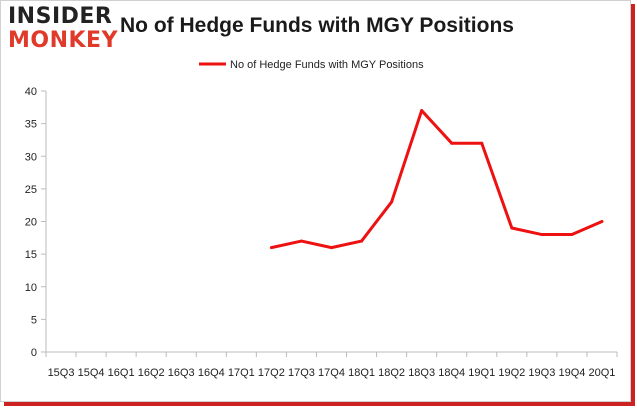 The image size is (637, 408). What do you see at coordinates (361, 373) in the screenshot?
I see `x-tick-label: 18Q1` at bounding box center [361, 373].